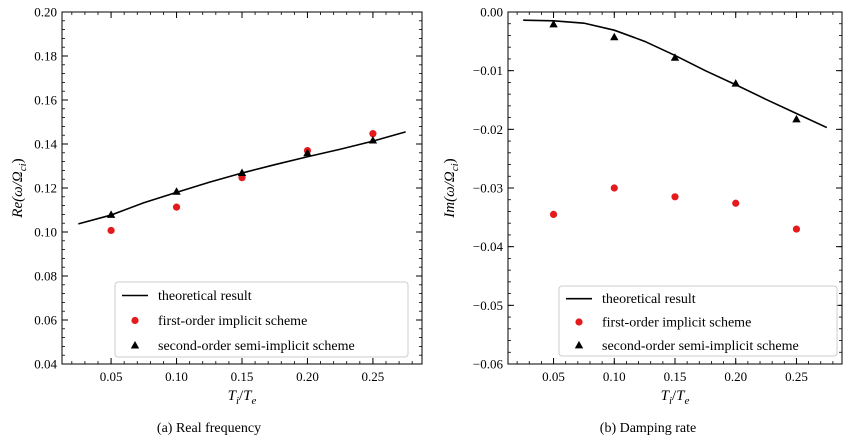 The image size is (854, 443). I want to click on y-axis-label-part: Im(ω/Ω, so click(450, 195).